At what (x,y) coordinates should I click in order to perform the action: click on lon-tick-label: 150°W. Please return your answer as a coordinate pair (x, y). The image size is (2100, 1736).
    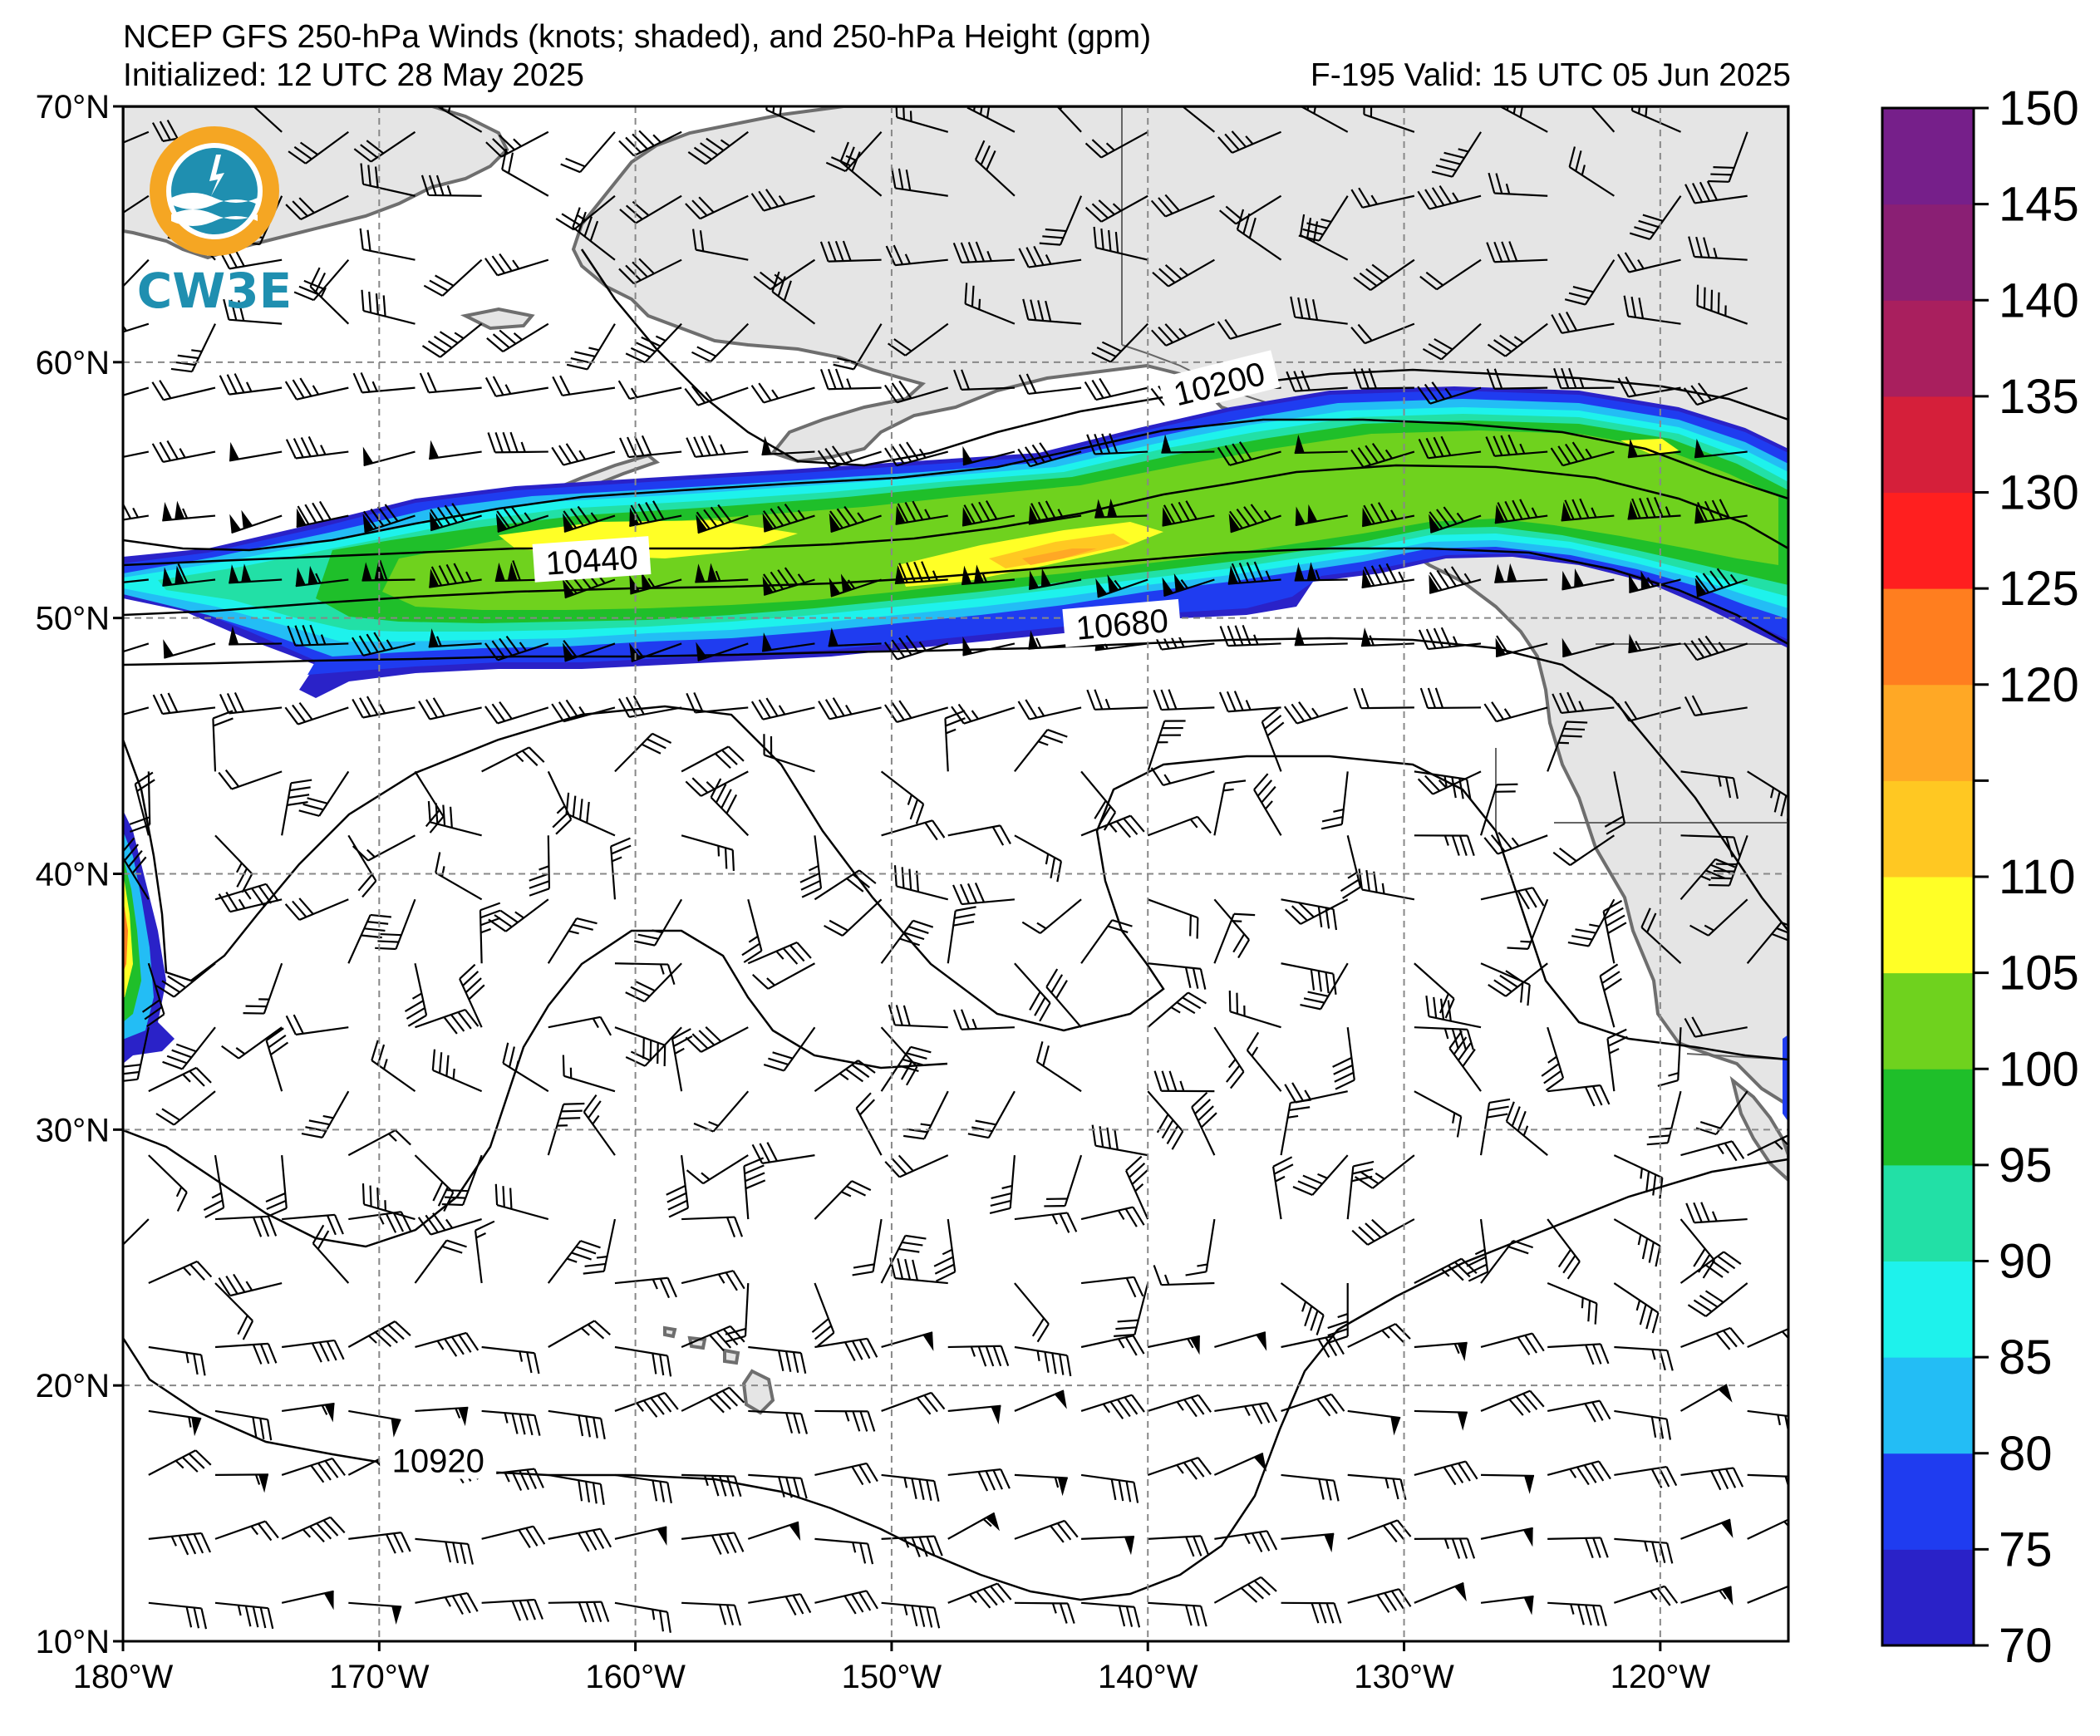
    Looking at the image, I should click on (892, 1677).